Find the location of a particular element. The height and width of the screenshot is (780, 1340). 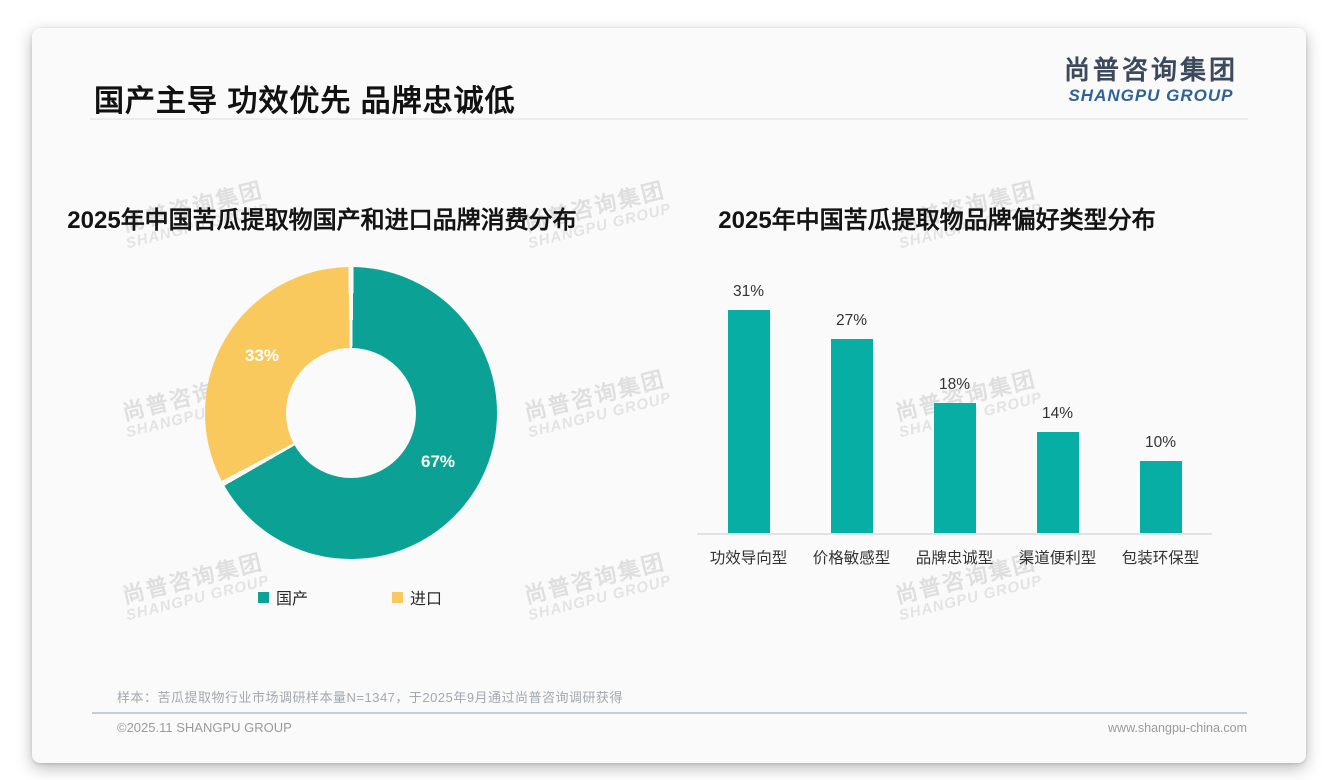

bar-value-label: 18% is located at coordinates (954, 385).